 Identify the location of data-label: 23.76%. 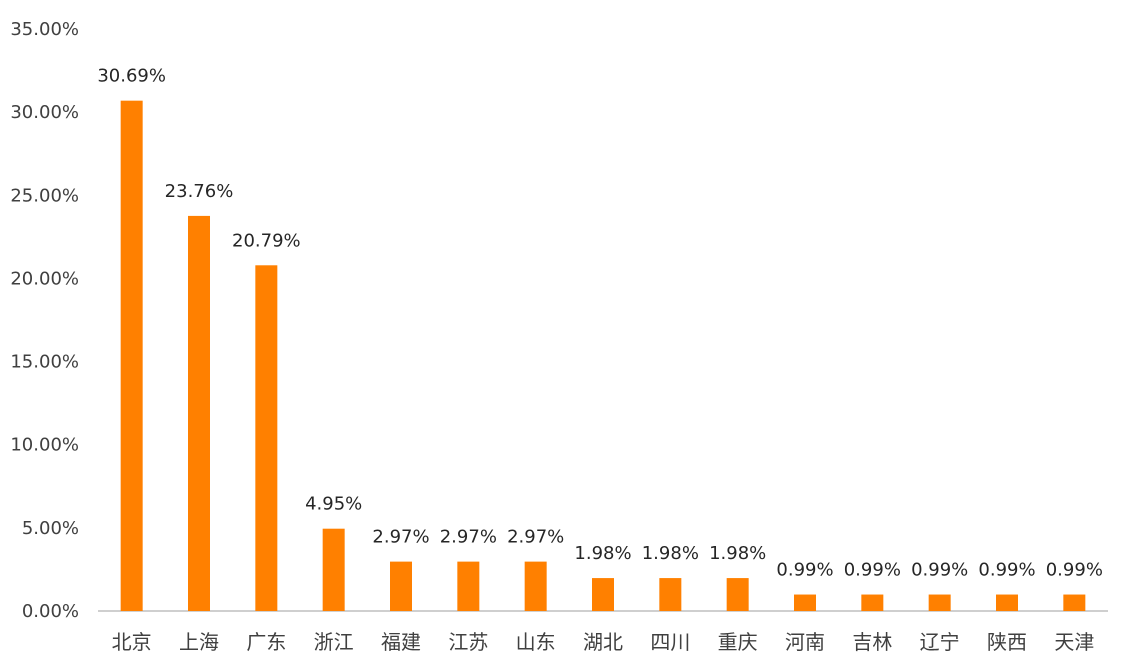
(199, 191).